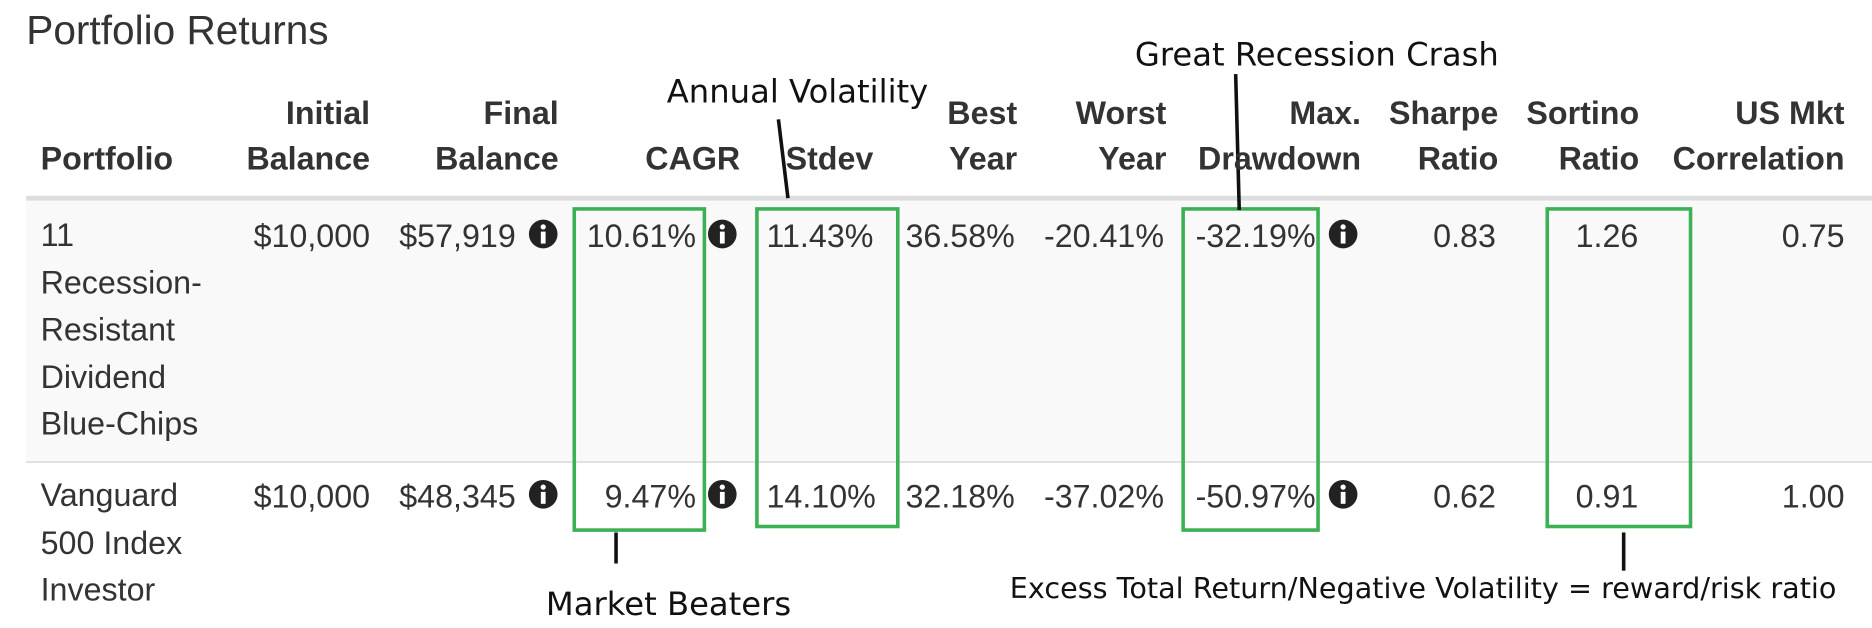 Image resolution: width=1872 pixels, height=628 pixels. Describe the element at coordinates (107, 158) in the screenshot. I see `column-header: Portfolio` at that location.